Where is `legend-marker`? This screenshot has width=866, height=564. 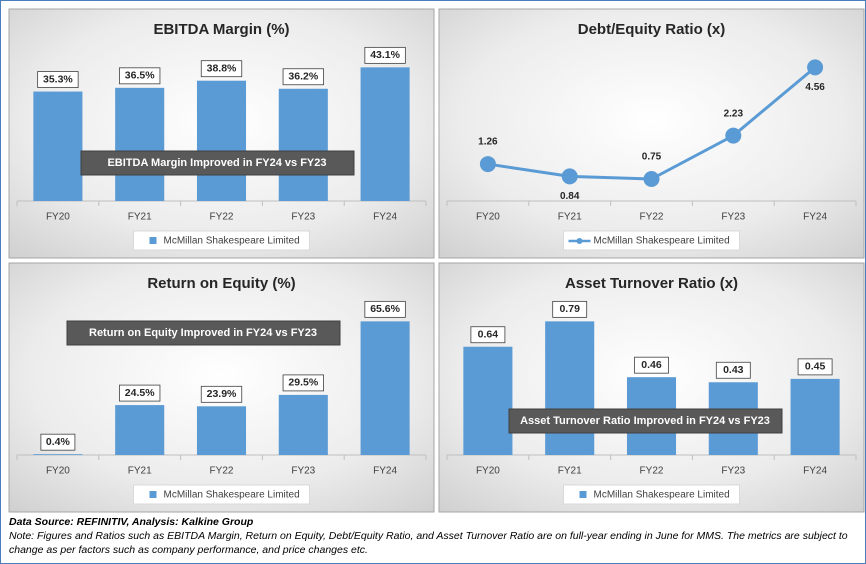 legend-marker is located at coordinates (579, 241).